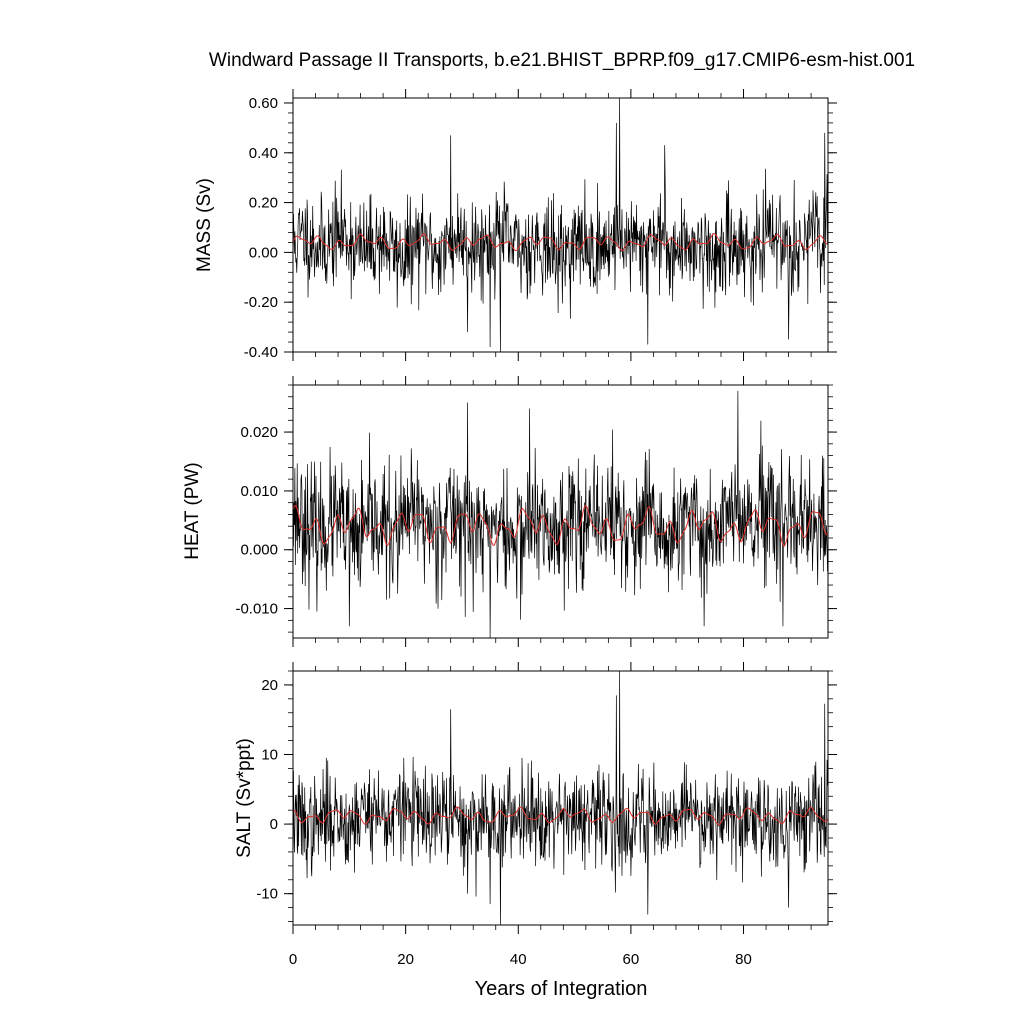 The width and height of the screenshot is (1024, 1024). Describe the element at coordinates (560, 242) in the screenshot. I see `mass-smoothed-line` at that location.